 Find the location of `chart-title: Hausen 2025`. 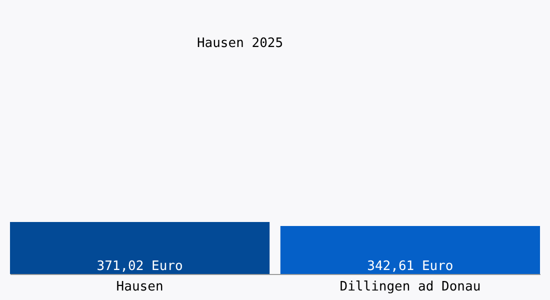

chart-title: Hausen 2025 is located at coordinates (240, 43).